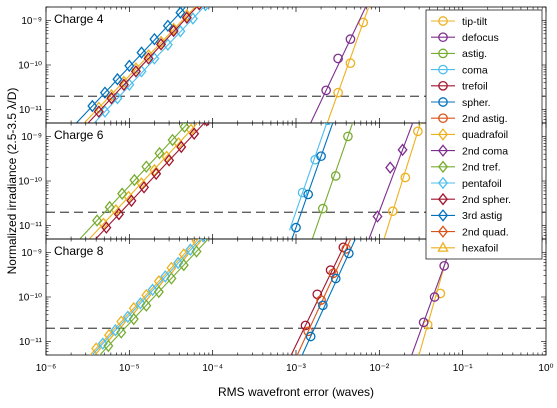 The image size is (557, 408). Describe the element at coordinates (459, 54) in the screenshot. I see `legend-entry: astig.` at that location.